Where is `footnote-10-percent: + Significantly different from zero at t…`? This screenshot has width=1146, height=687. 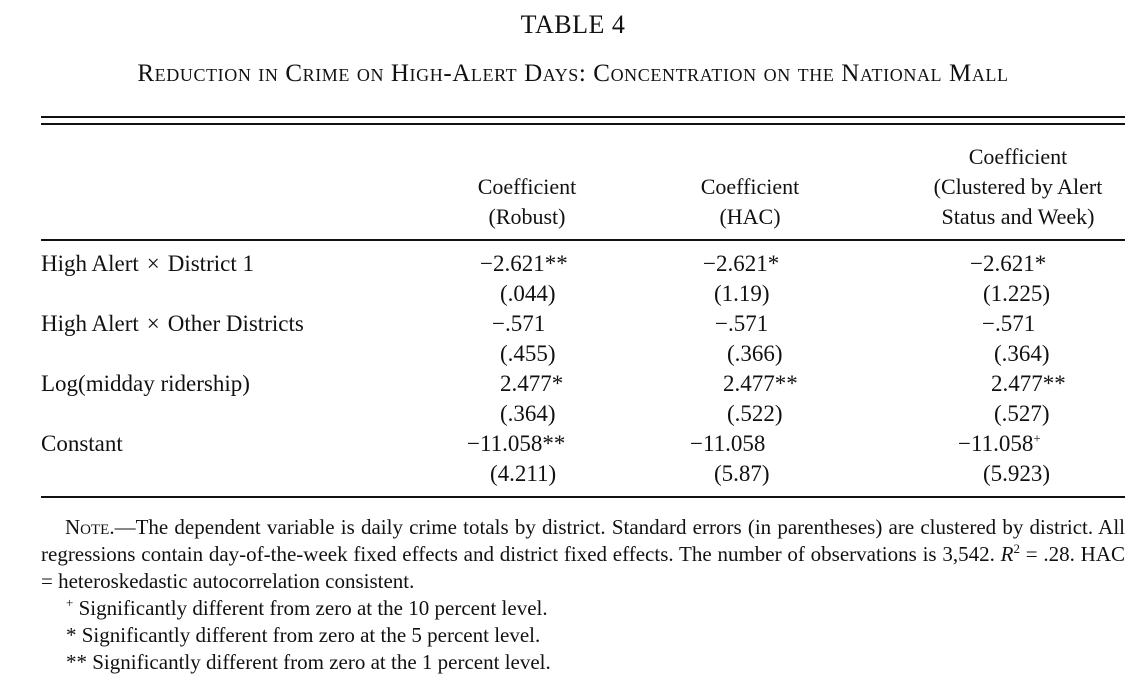 footnote-10-percent: + Significantly different from zero at t… is located at coordinates (307, 608).